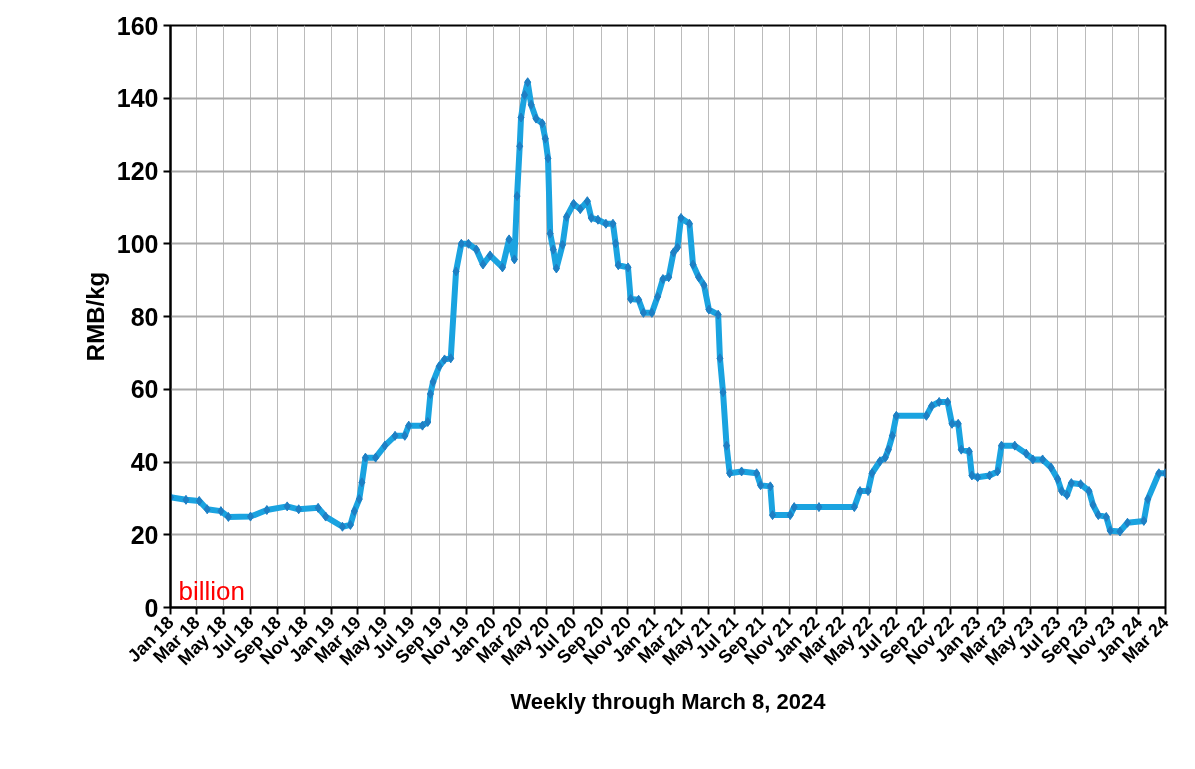  What do you see at coordinates (137, 98) in the screenshot?
I see `y-tick-label: 140` at bounding box center [137, 98].